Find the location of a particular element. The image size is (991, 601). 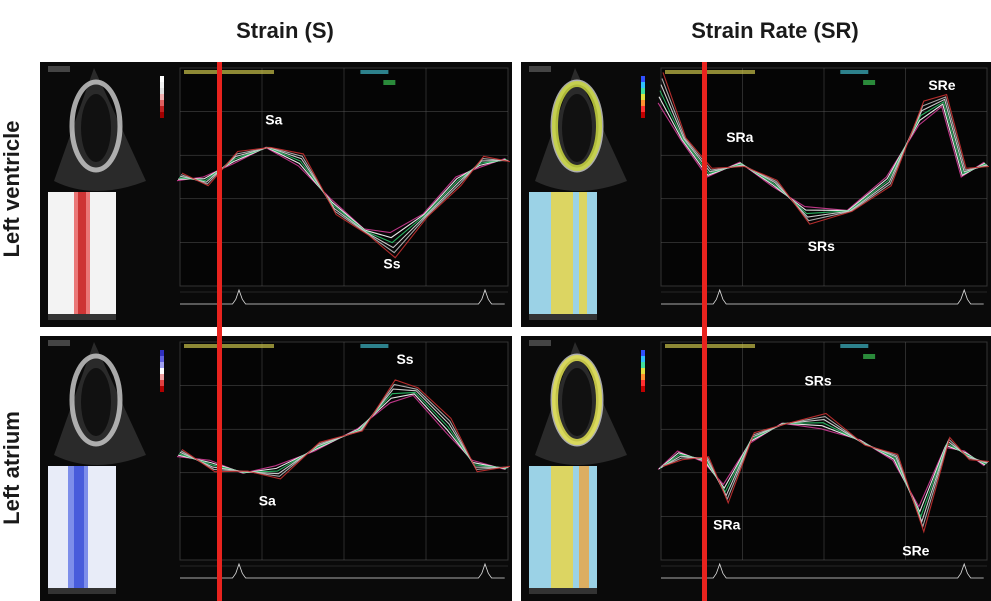

event-marker-line-left is located at coordinates (219, 331).